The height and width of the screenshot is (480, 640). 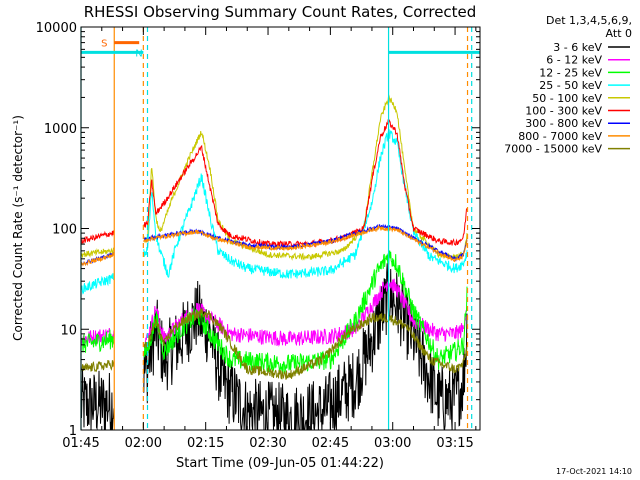 What do you see at coordinates (454, 443) in the screenshot?
I see `x-tick-label: 03:15` at bounding box center [454, 443].